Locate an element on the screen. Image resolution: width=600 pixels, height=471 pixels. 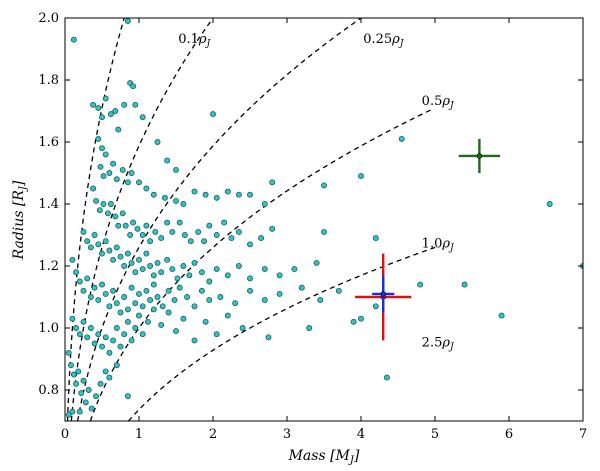
y-tick-label: 1.6 is located at coordinates (48, 142).